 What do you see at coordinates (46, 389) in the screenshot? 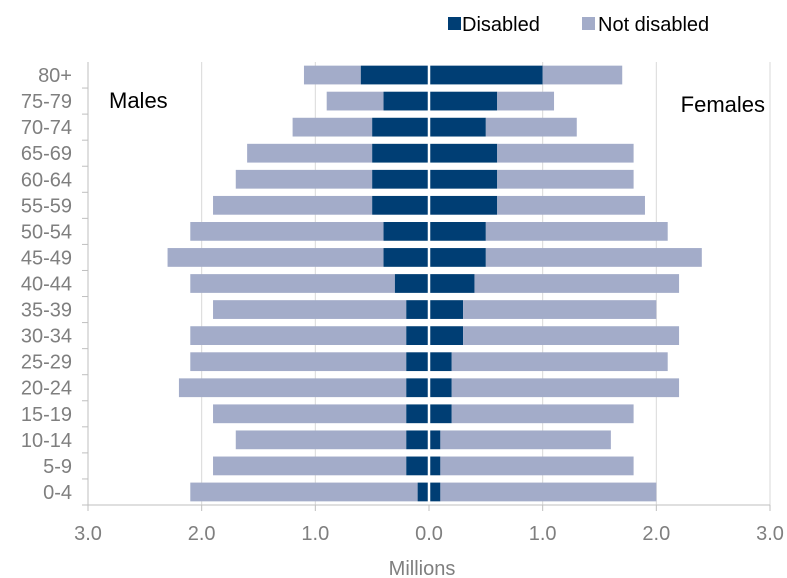
I see `age-group-label: 20-24` at bounding box center [46, 389].